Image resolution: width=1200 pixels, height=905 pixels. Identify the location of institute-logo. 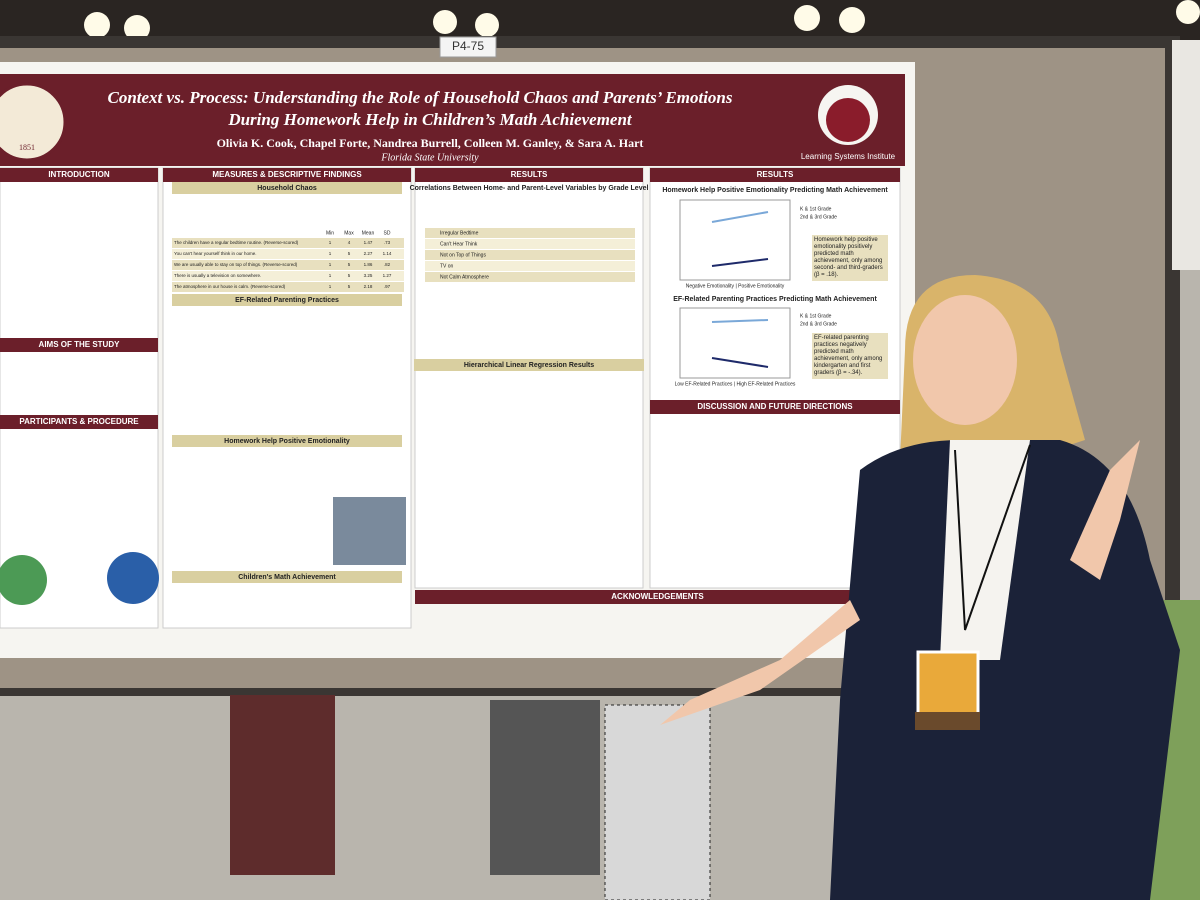
(848, 120).